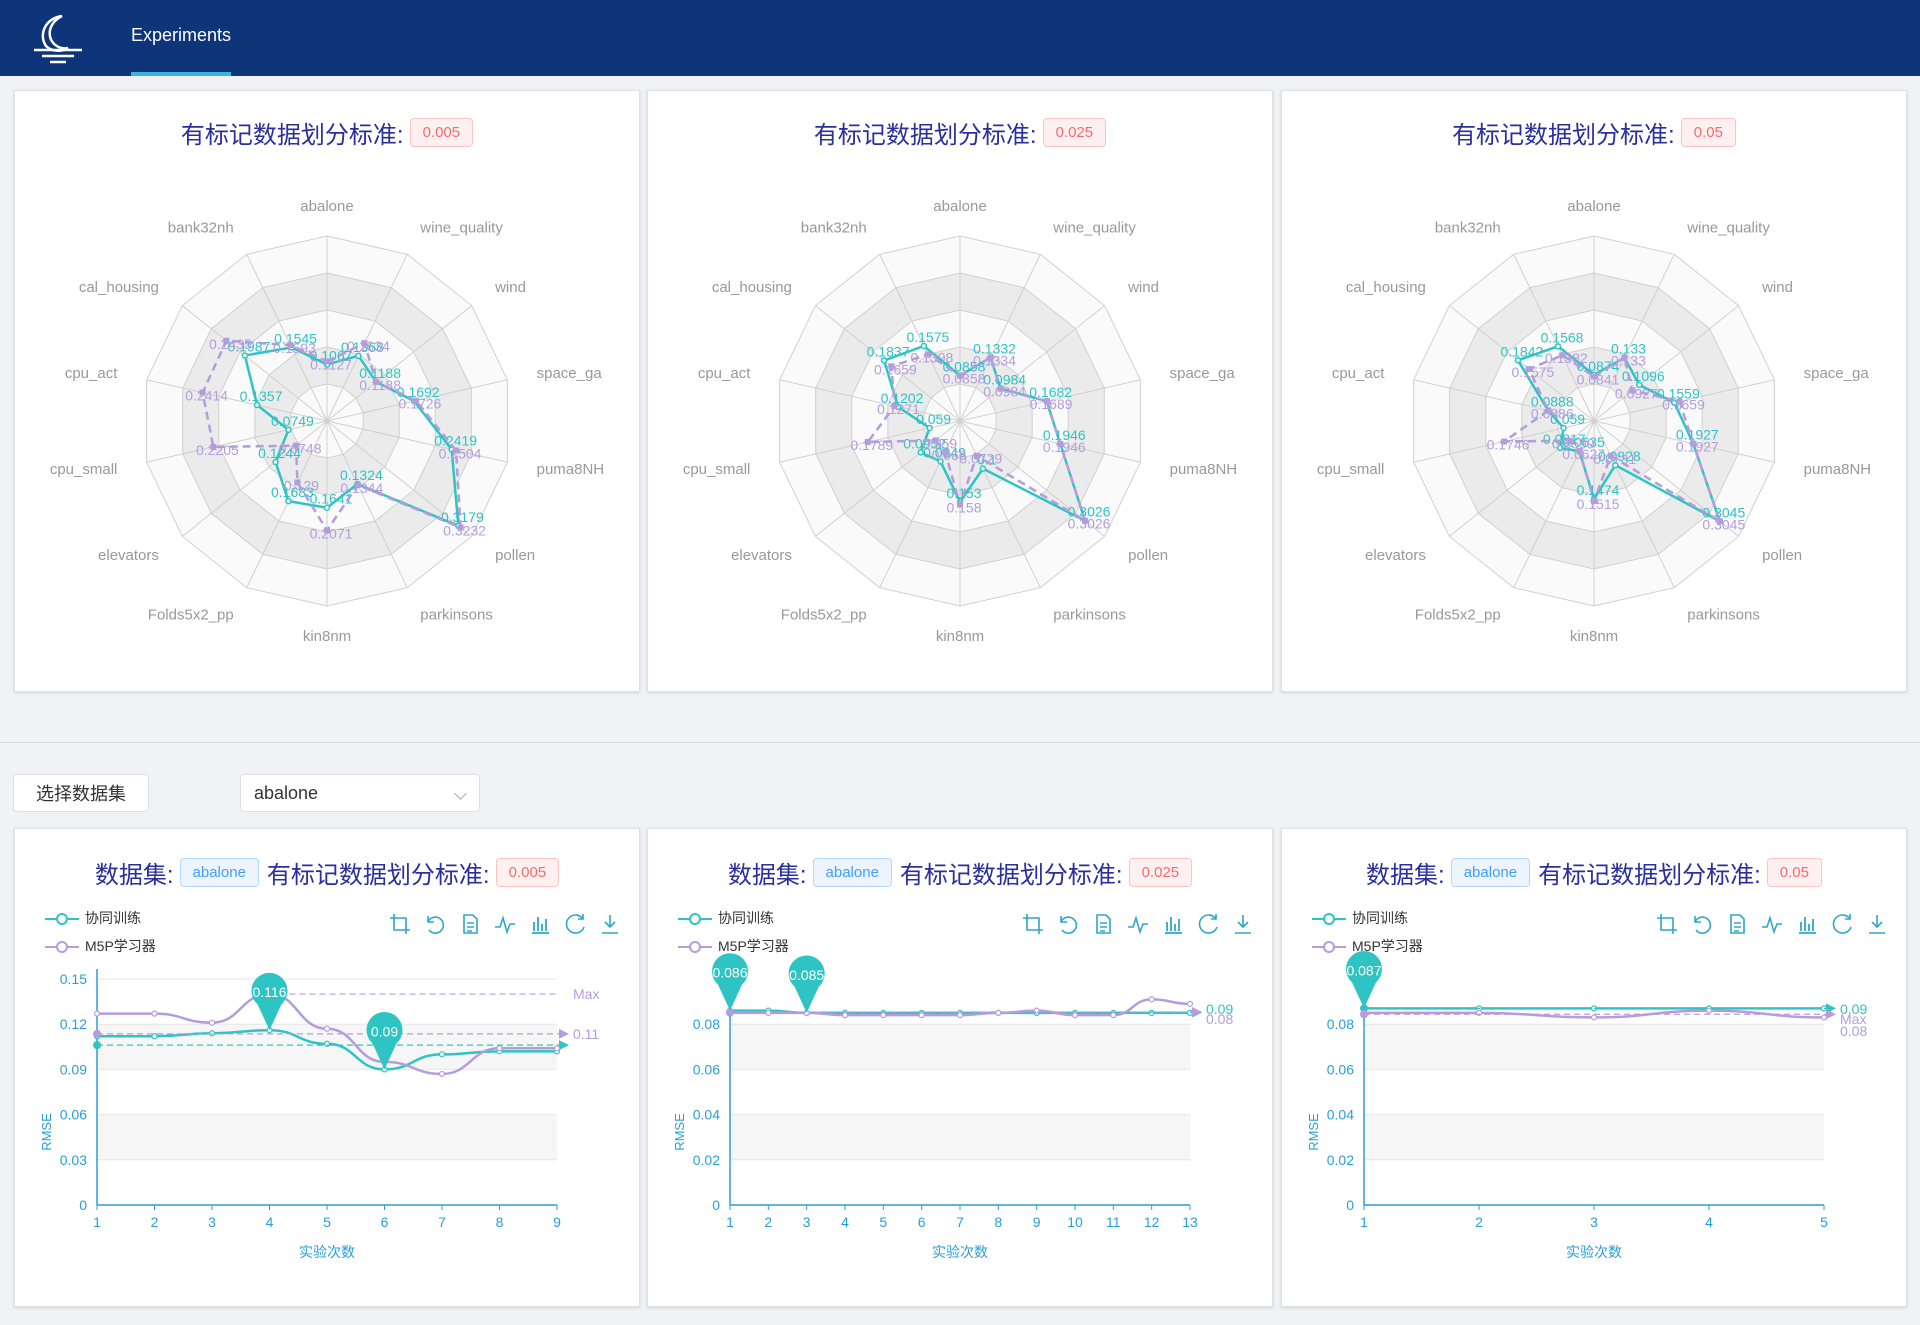  I want to click on radar-value-label: 0.2504, so click(460, 453).